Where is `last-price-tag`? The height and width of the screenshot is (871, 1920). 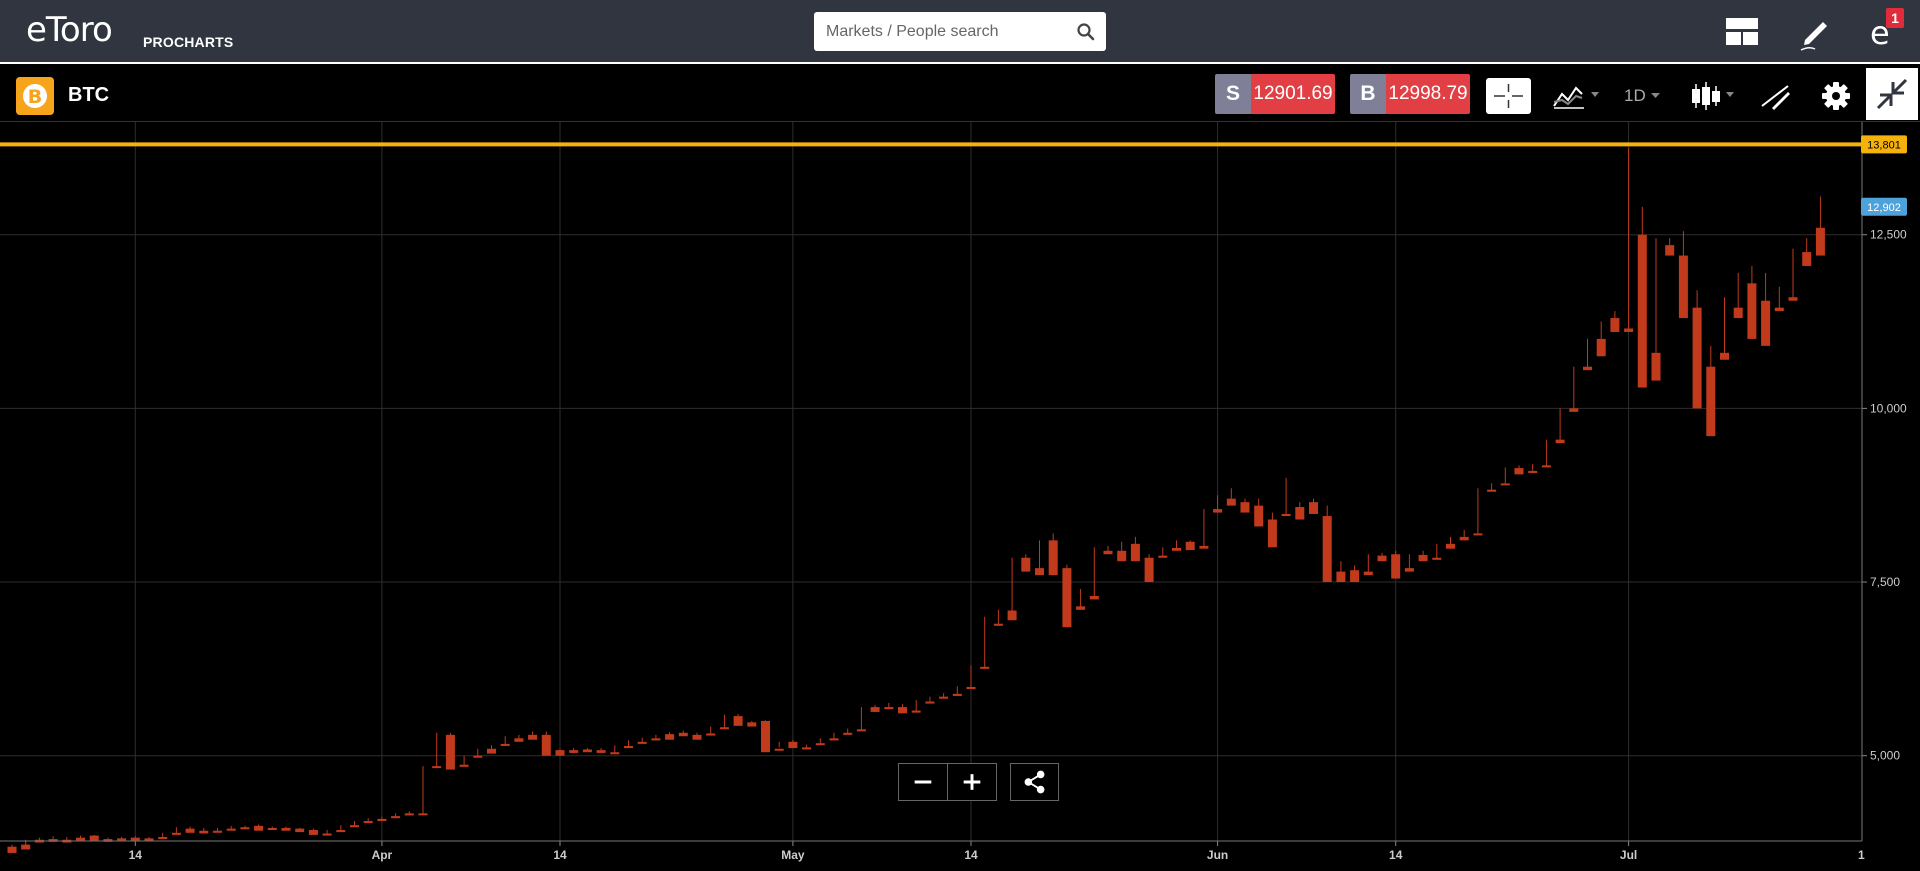 last-price-tag is located at coordinates (1884, 206).